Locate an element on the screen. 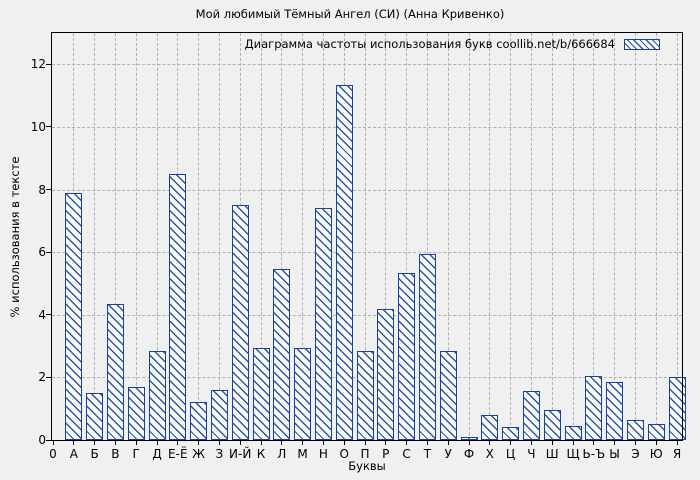  x-tick-label: Н is located at coordinates (323, 454).